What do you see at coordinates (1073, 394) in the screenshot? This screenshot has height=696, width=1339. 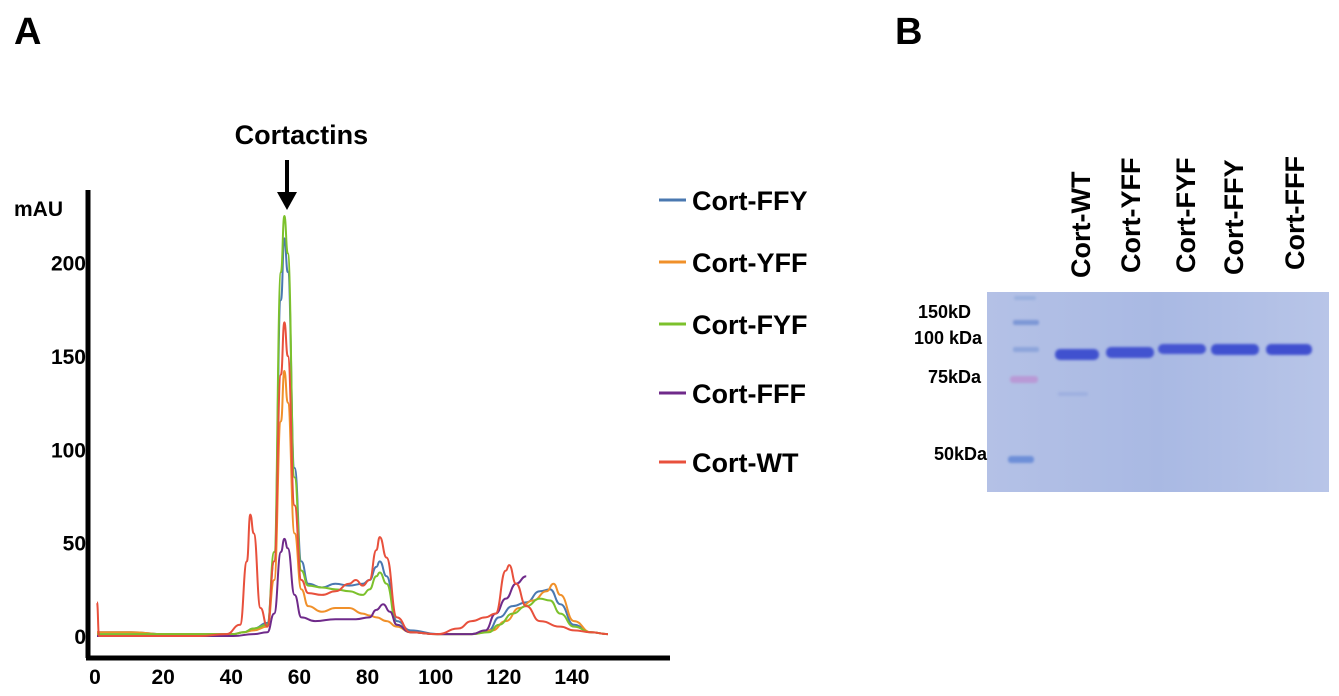 I see `band-lane-1-faint` at bounding box center [1073, 394].